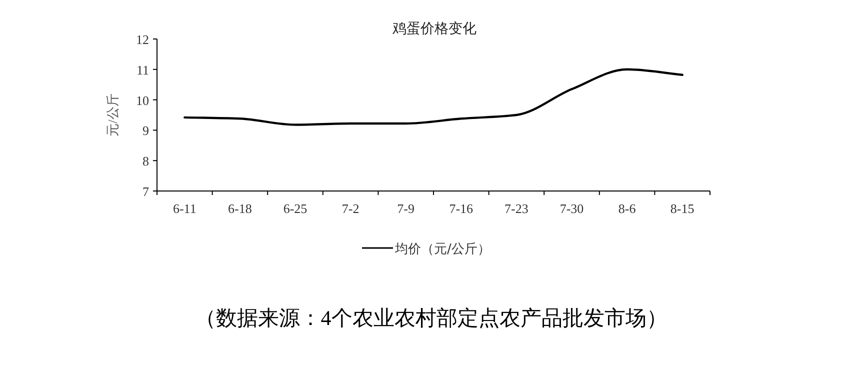 This screenshot has height=378, width=862. Describe the element at coordinates (516, 208) in the screenshot. I see `x-tick-label: 7-23` at that location.